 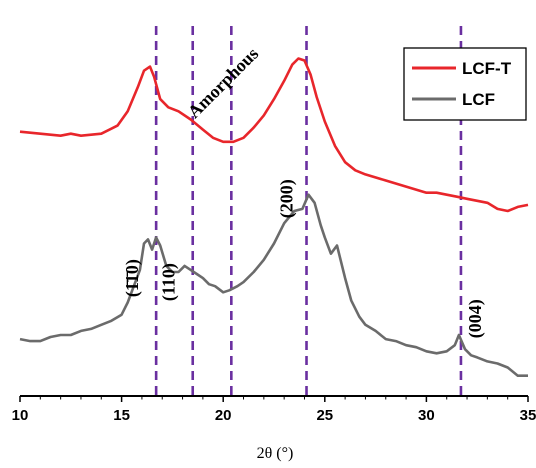 I want to click on x-tick-label-10: 10, so click(x=20, y=415).